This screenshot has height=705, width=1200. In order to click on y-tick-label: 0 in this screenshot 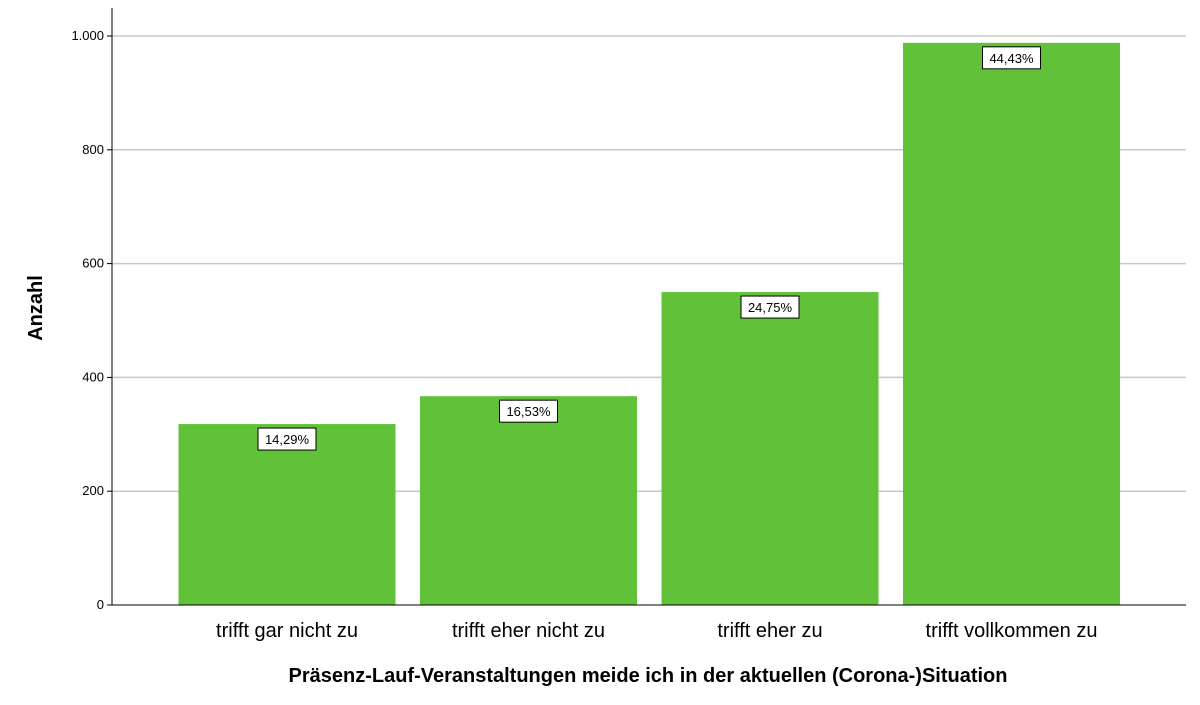, I will do `click(100, 604)`.